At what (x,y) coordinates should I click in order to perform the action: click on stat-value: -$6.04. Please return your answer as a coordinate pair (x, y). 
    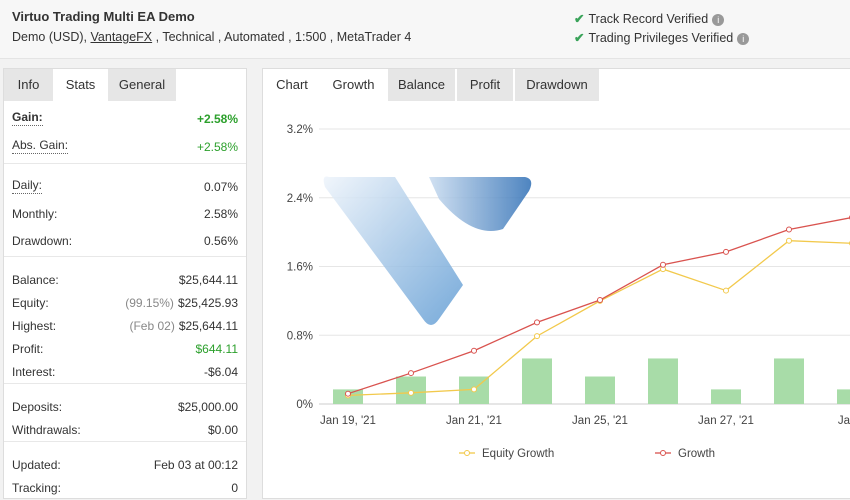
    Looking at the image, I should click on (221, 372).